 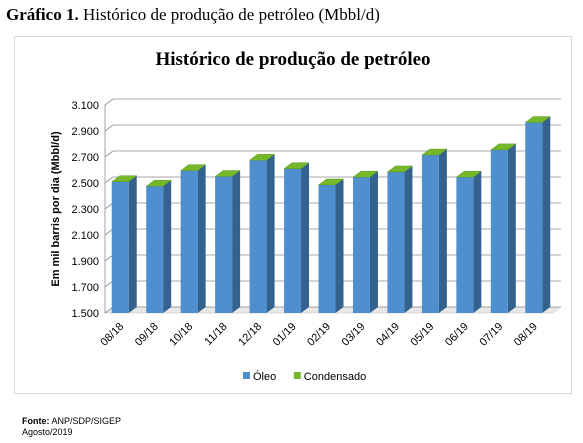 I want to click on y-axis-label: Em mil barris por dia (Mbbl/d), so click(x=56, y=209).